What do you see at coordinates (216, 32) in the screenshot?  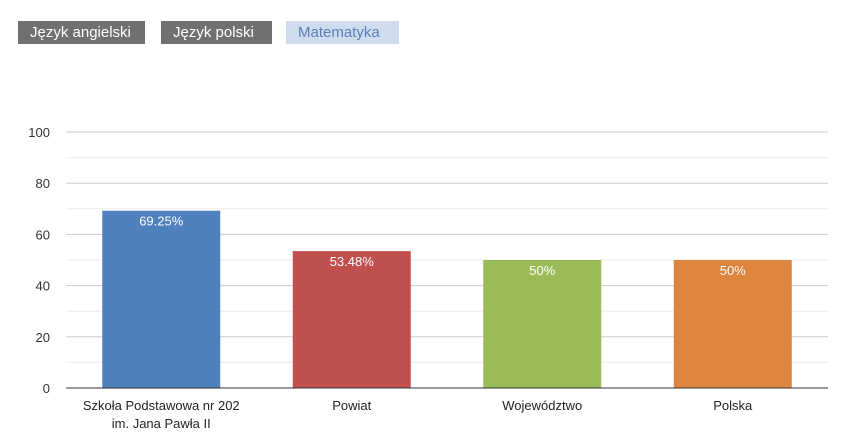 I see `tab-jezyk-polski: Język polski` at bounding box center [216, 32].